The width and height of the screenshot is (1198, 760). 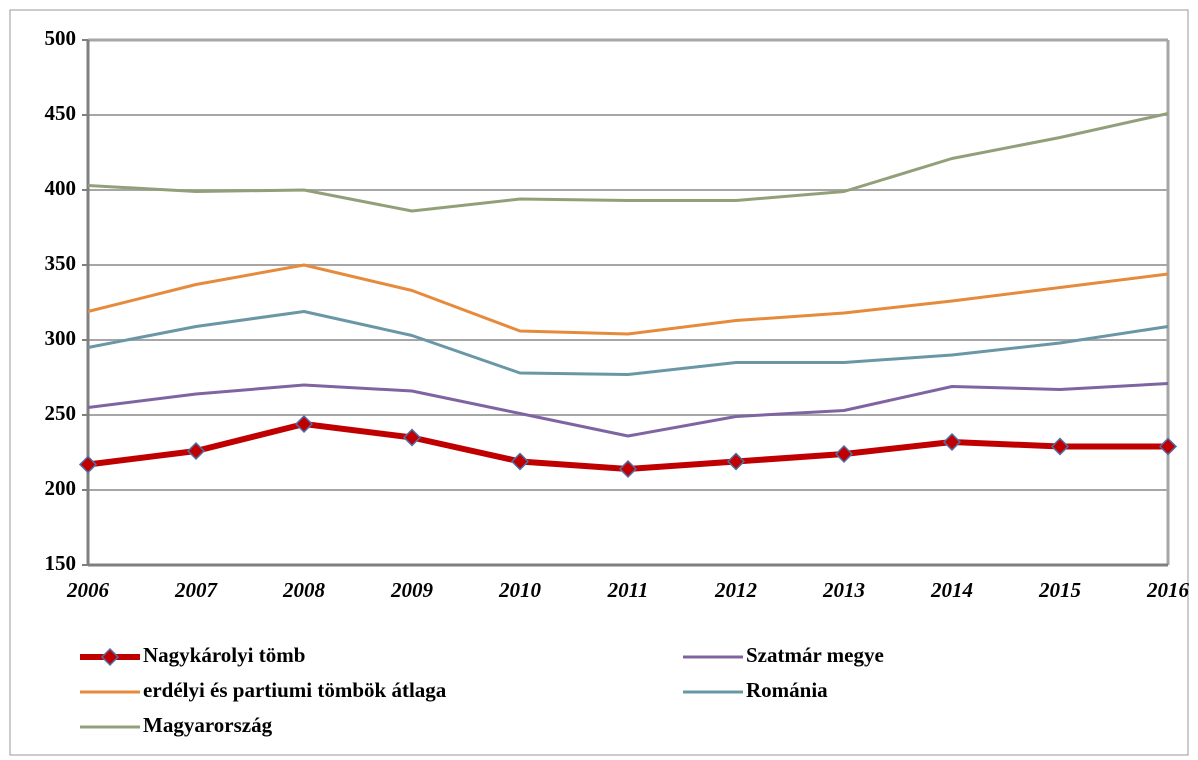 What do you see at coordinates (61, 563) in the screenshot?
I see `y-tick-label: 150` at bounding box center [61, 563].